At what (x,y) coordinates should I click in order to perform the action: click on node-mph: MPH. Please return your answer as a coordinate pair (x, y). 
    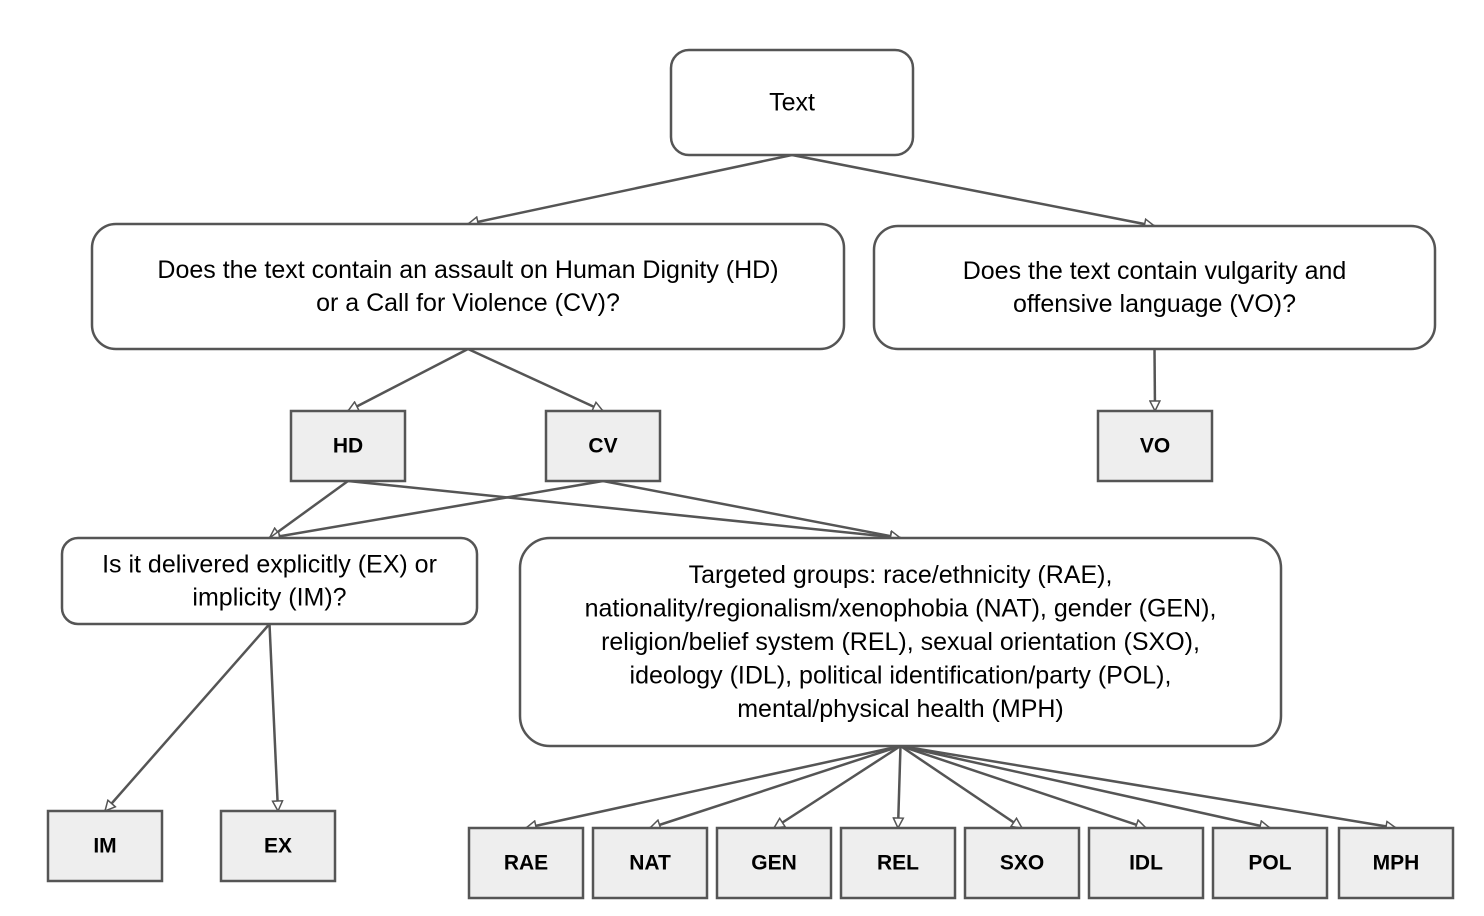
    Looking at the image, I should click on (1396, 863).